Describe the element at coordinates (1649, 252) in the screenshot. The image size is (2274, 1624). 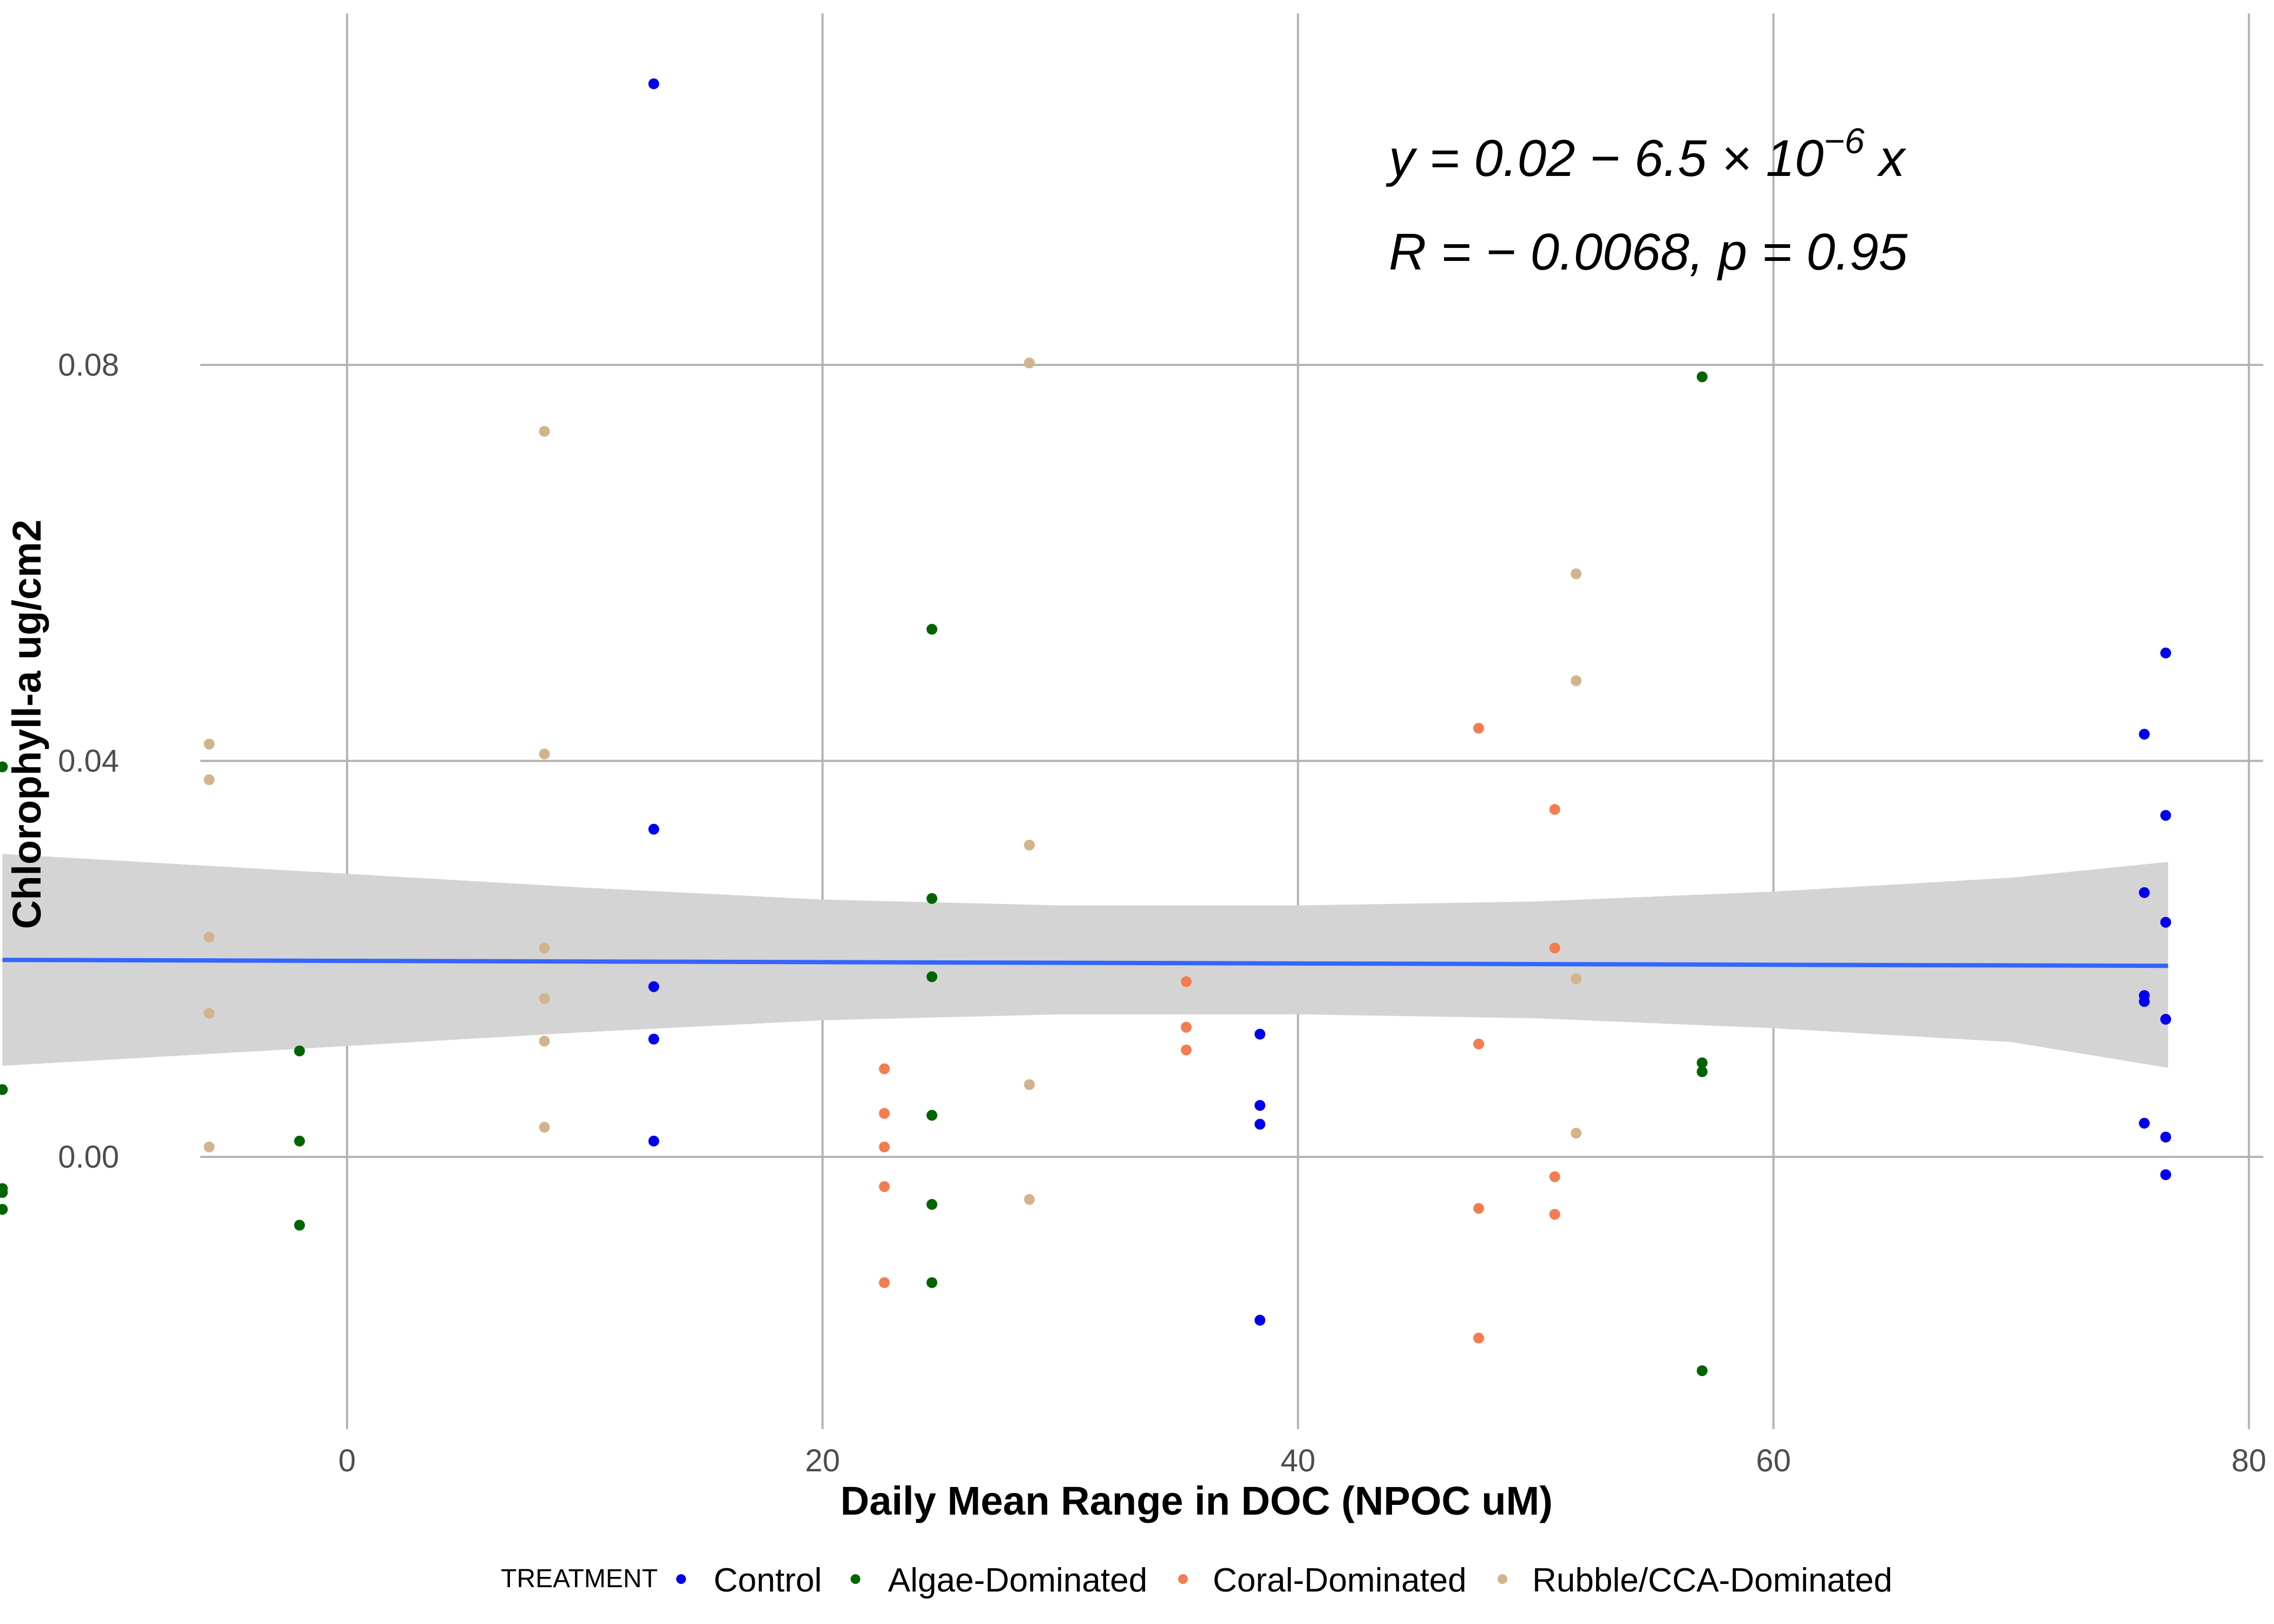
I see `stats-annotation: R = − 0.0068, p = 0.95` at that location.